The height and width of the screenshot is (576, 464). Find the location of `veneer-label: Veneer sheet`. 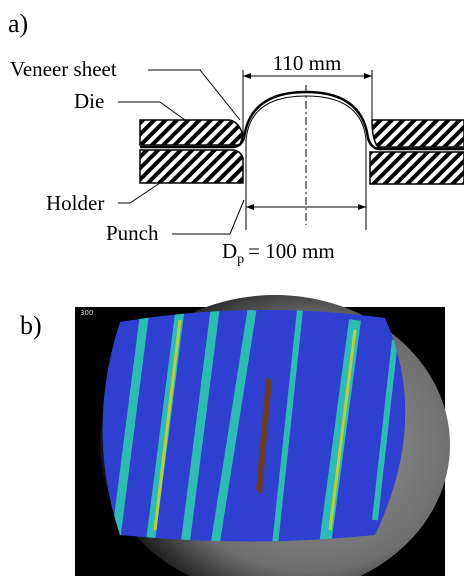

veneer-label: Veneer sheet is located at coordinates (63, 69).